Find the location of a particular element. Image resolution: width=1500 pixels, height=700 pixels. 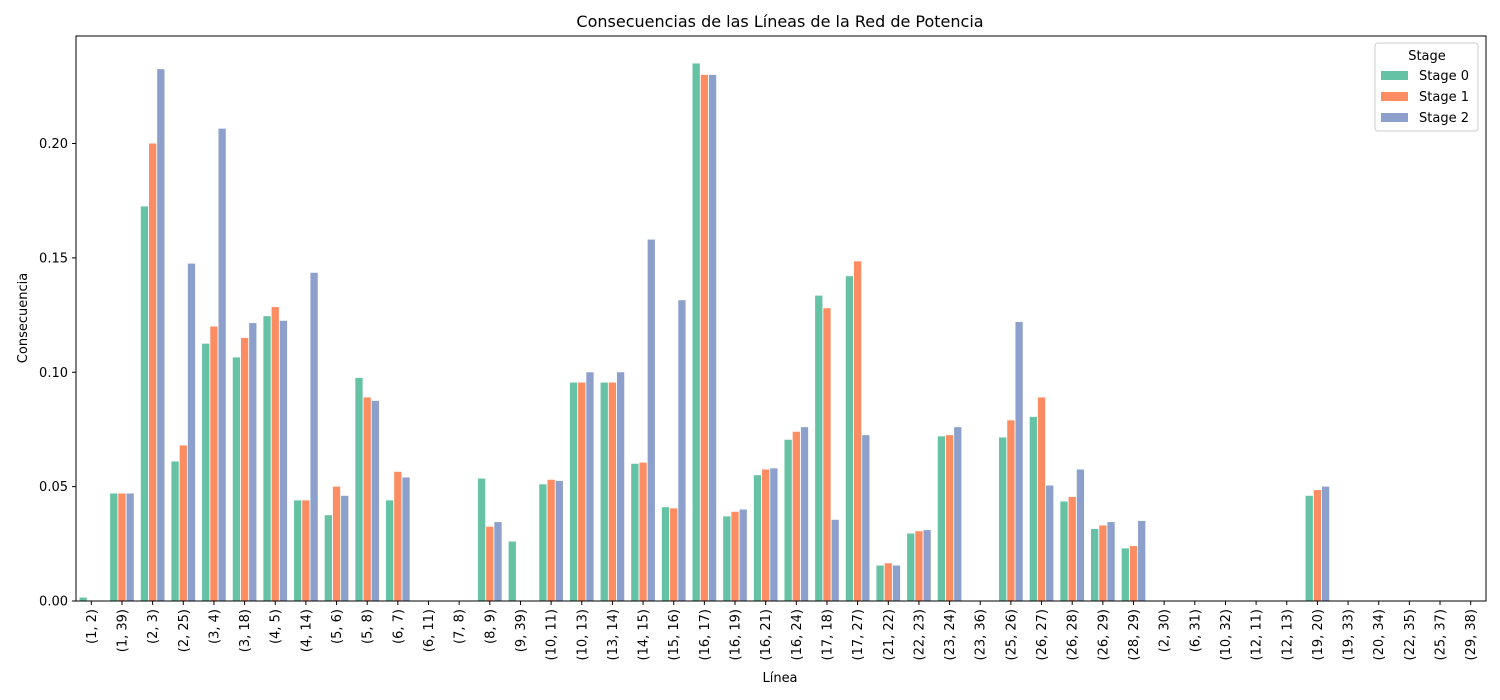

y-tick-label: 0.10 is located at coordinates (53, 373).